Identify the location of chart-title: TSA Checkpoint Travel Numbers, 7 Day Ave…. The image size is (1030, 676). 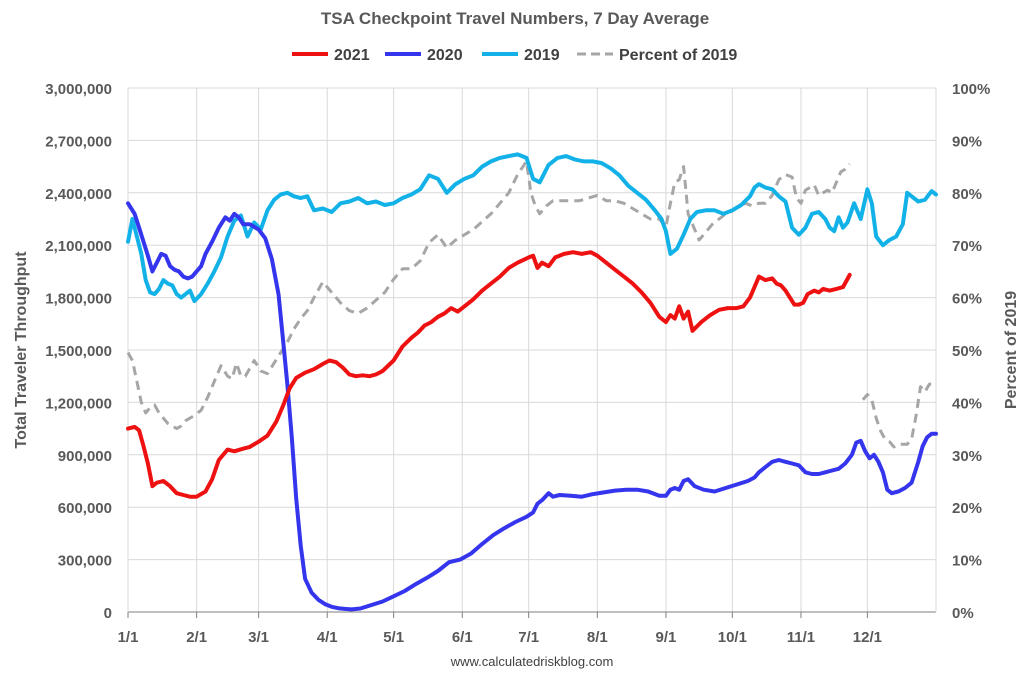
(515, 18).